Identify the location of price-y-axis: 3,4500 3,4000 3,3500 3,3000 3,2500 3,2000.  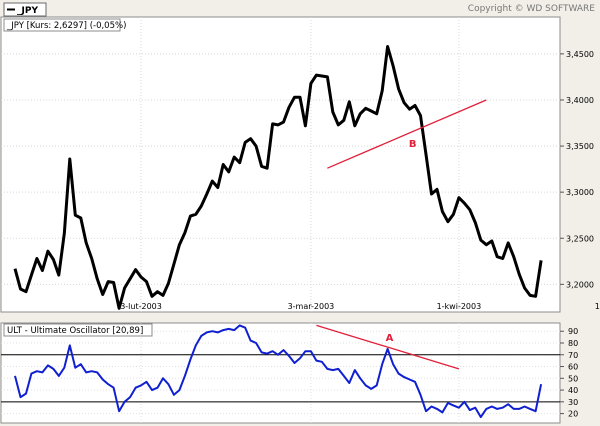
(577, 169).